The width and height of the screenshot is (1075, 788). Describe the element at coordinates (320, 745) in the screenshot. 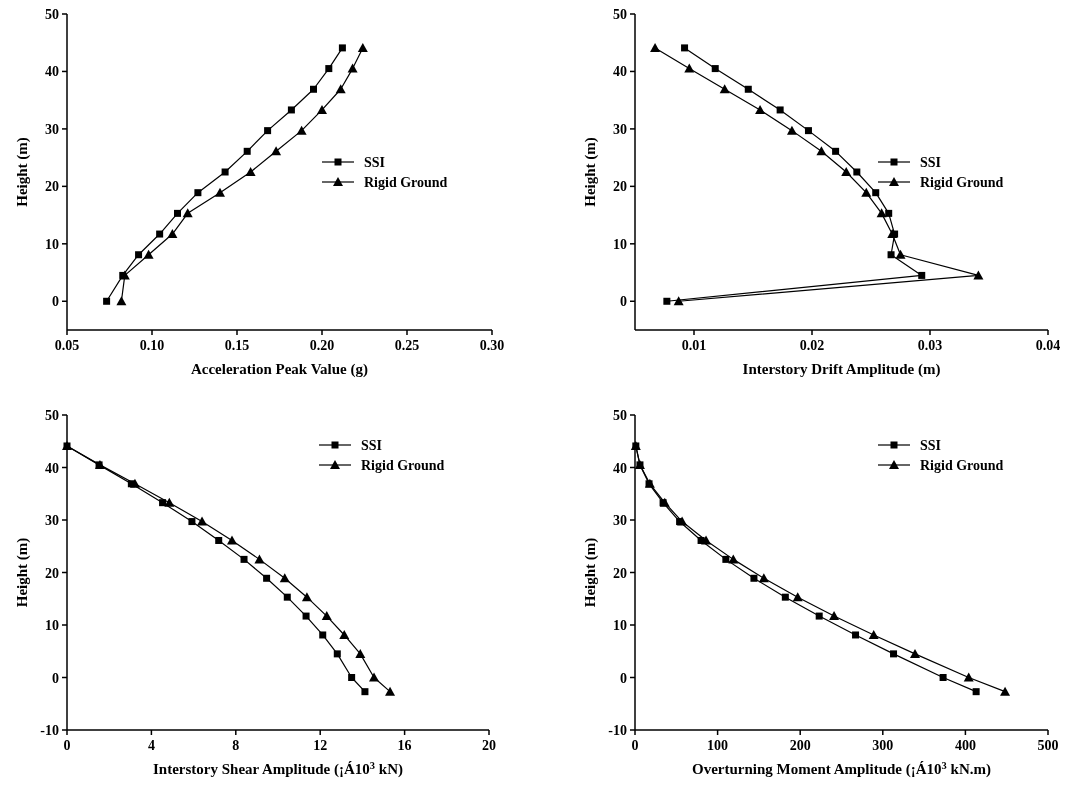

I see `x-tick-label: 12` at that location.